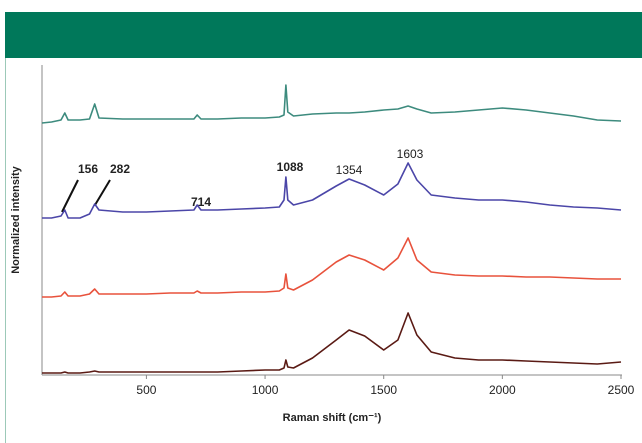 This screenshot has height=443, width=642. What do you see at coordinates (265, 390) in the screenshot?
I see `x-tick-label: 1000` at bounding box center [265, 390].